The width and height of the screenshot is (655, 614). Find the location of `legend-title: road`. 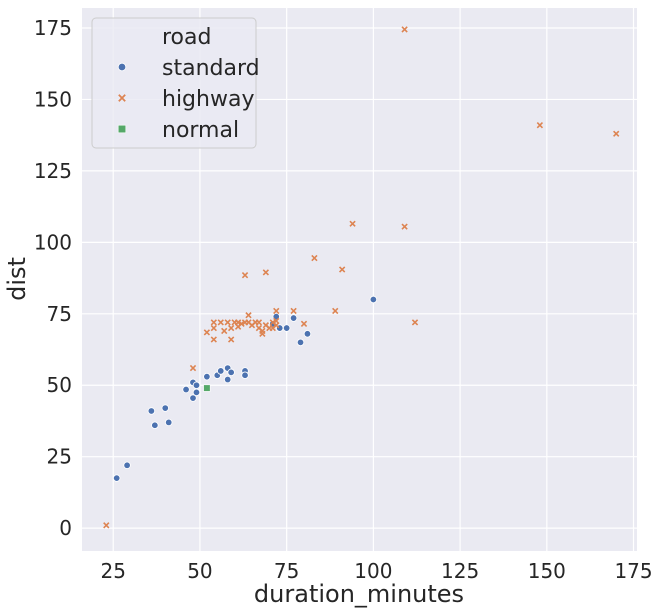

legend-title: road is located at coordinates (186, 37).